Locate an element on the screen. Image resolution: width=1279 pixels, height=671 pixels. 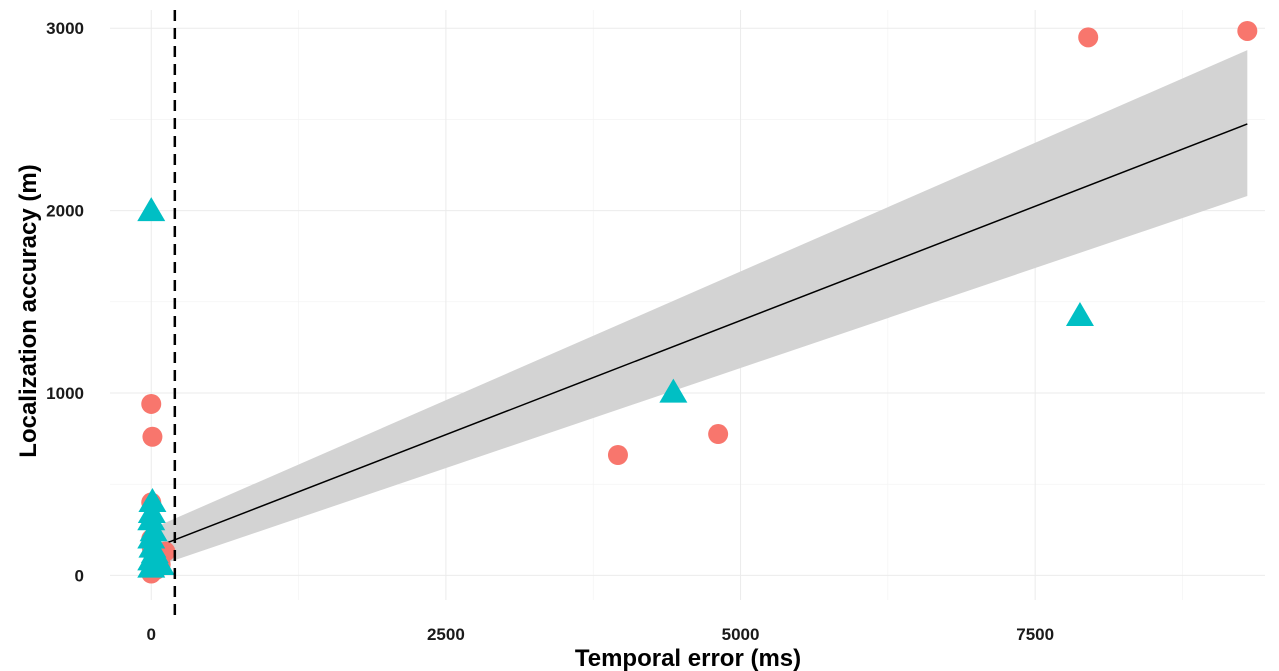
y-tick-label: 0 is located at coordinates (79, 575).